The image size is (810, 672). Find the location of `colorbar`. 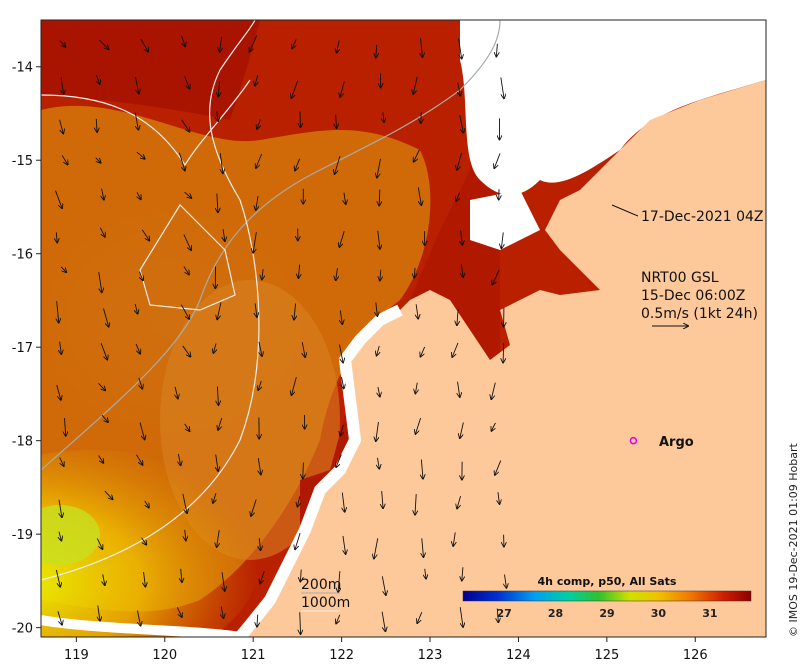

colorbar is located at coordinates (607, 596).